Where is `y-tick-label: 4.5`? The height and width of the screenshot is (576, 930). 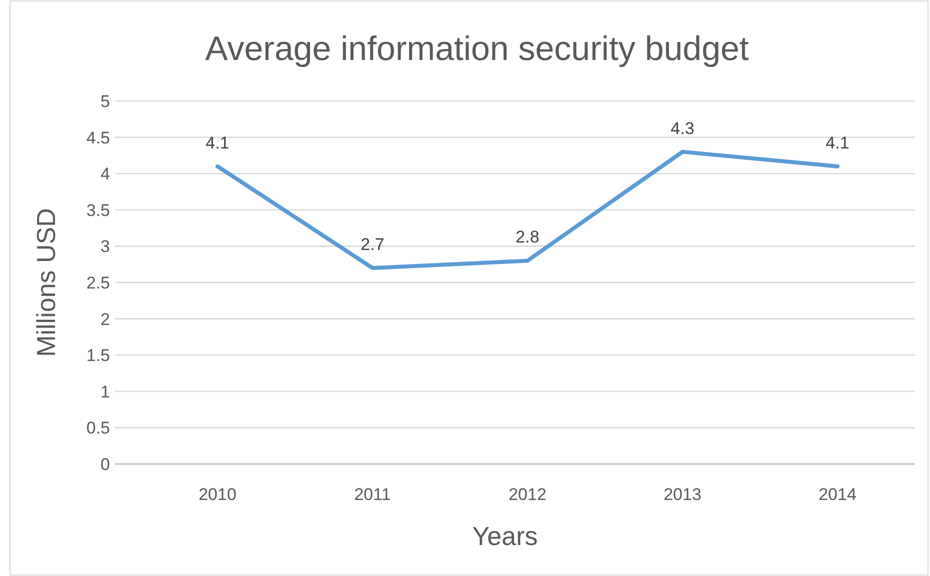 y-tick-label: 4.5 is located at coordinates (98, 138).